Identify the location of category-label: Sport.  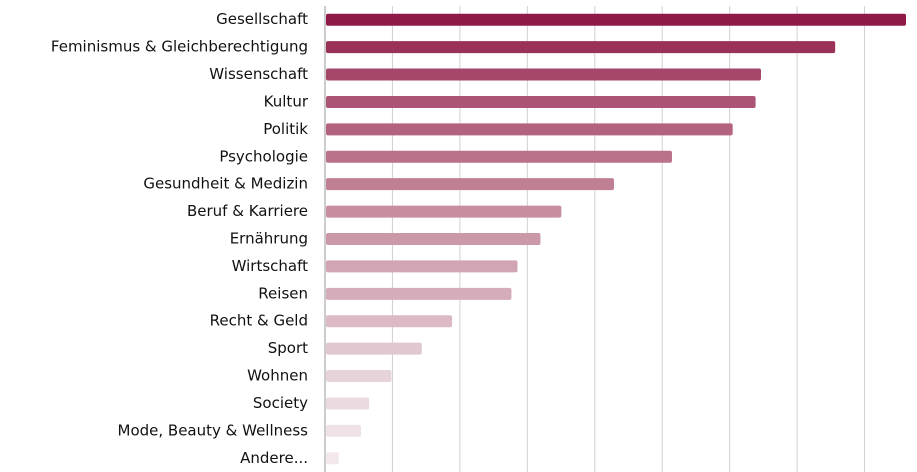
(288, 348).